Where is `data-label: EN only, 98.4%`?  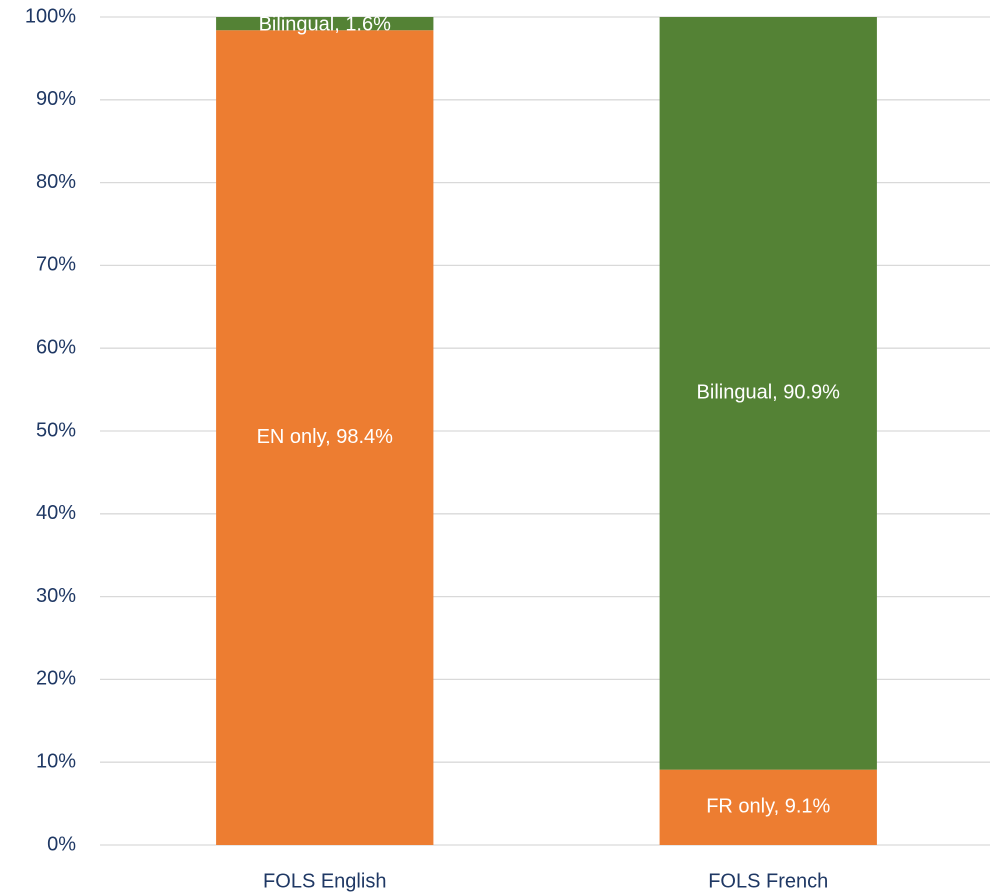
data-label: EN only, 98.4% is located at coordinates (325, 437).